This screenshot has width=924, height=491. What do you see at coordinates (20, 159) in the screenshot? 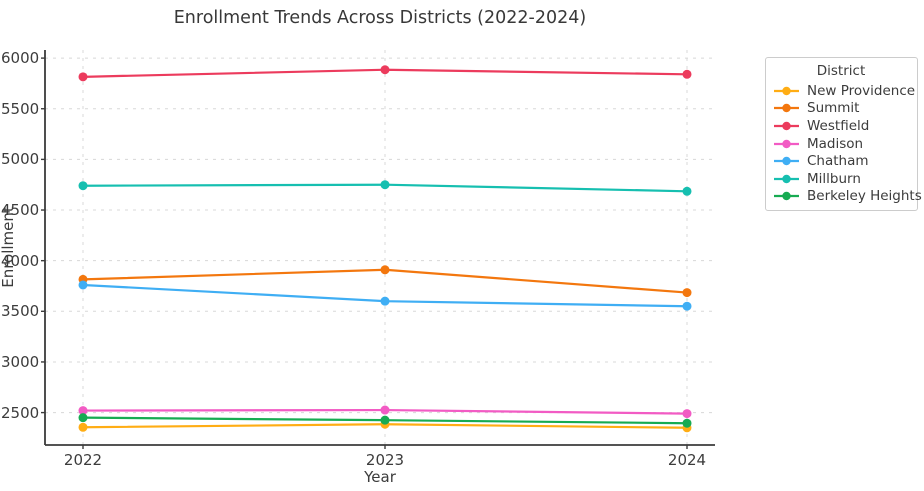
I see `y-tick-label: 5000` at bounding box center [20, 159].